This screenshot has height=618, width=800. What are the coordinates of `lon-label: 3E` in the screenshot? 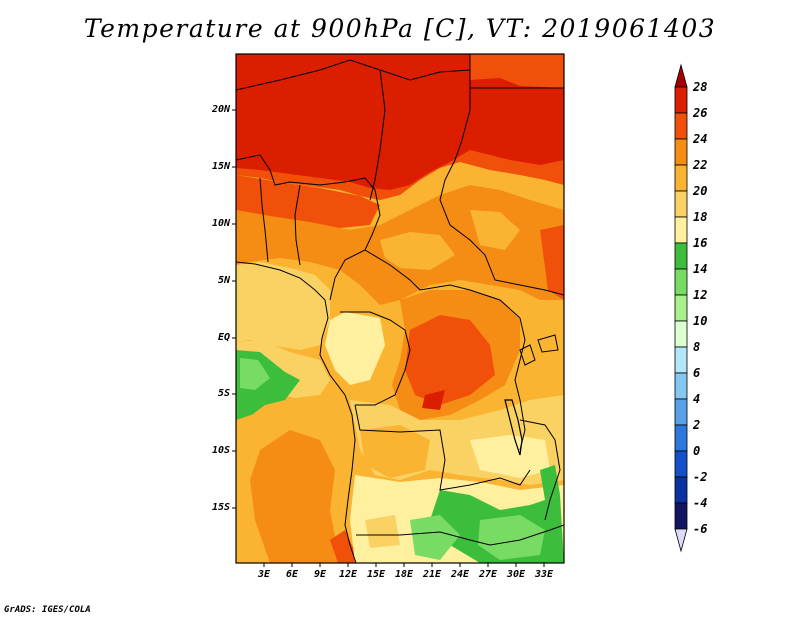 It's located at (264, 574).